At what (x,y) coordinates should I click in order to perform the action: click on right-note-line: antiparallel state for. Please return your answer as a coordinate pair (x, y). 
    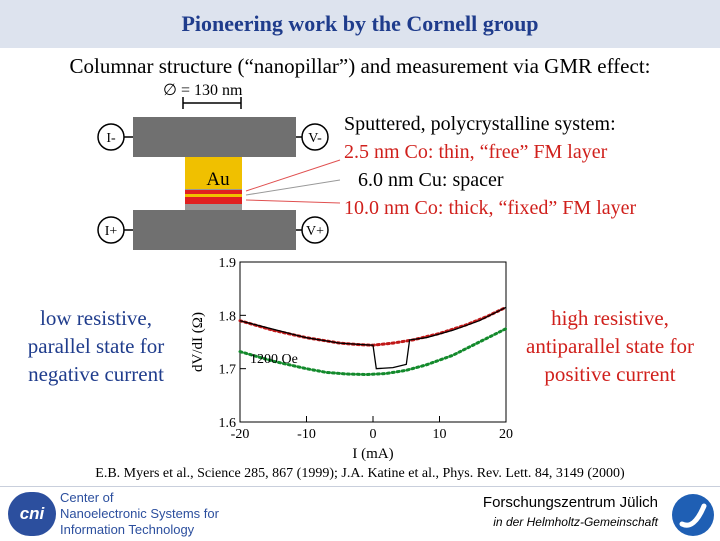
    Looking at the image, I should click on (610, 346).